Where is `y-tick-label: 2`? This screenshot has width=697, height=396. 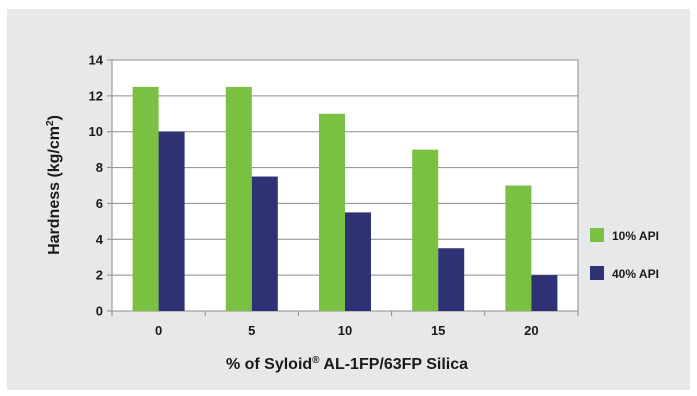 y-tick-label: 2 is located at coordinates (99, 275).